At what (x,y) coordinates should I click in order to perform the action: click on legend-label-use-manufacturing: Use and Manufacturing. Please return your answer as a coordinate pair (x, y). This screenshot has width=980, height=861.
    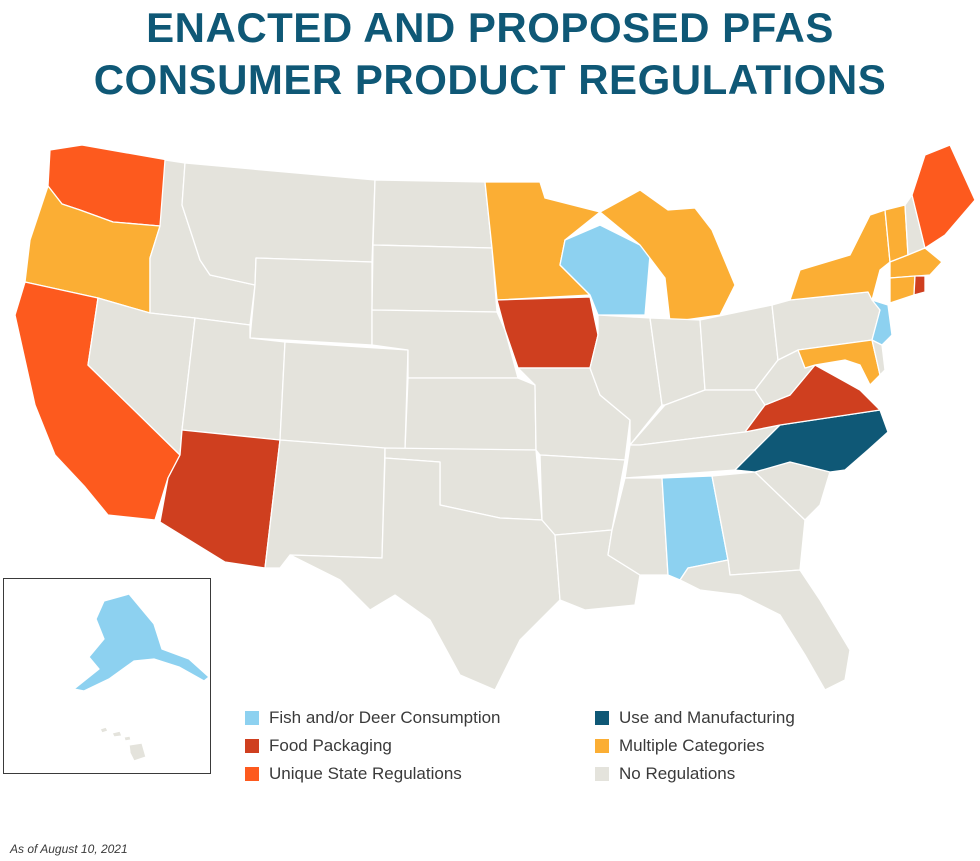
    Looking at the image, I should click on (707, 717).